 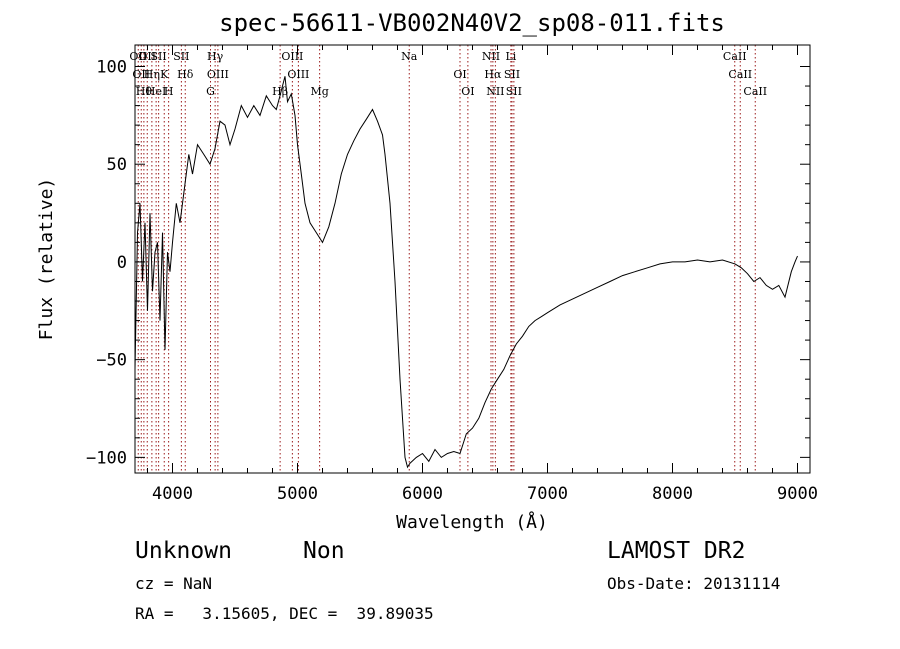 I want to click on y-tick-label: 50, so click(x=117, y=165).